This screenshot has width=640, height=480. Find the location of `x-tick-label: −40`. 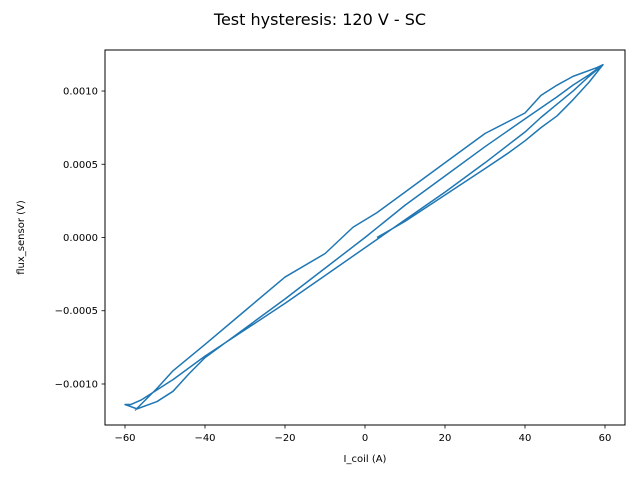

x-tick-label: −40 is located at coordinates (204, 438).